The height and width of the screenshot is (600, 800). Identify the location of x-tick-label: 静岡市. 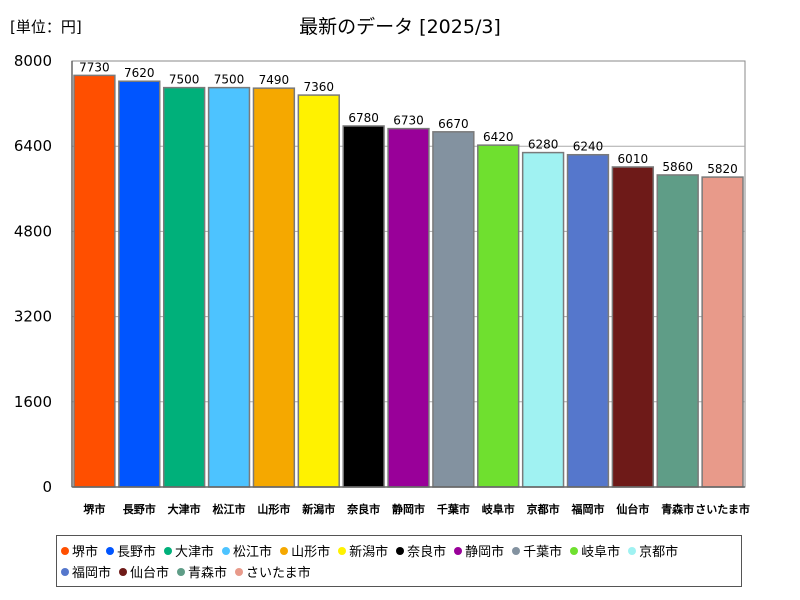
(408, 509).